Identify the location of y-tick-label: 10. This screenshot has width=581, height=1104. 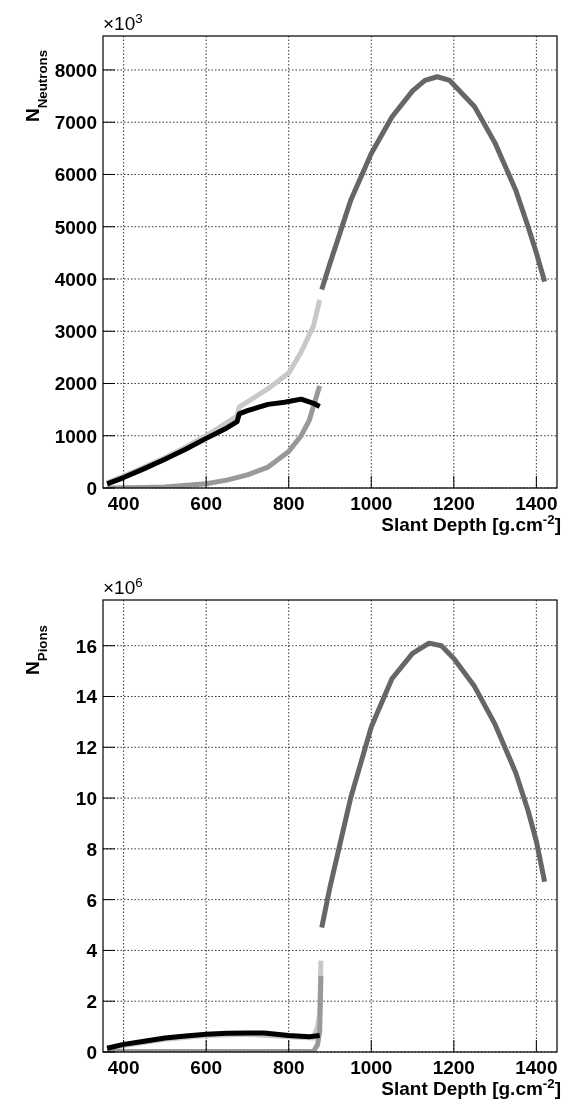
(86, 799).